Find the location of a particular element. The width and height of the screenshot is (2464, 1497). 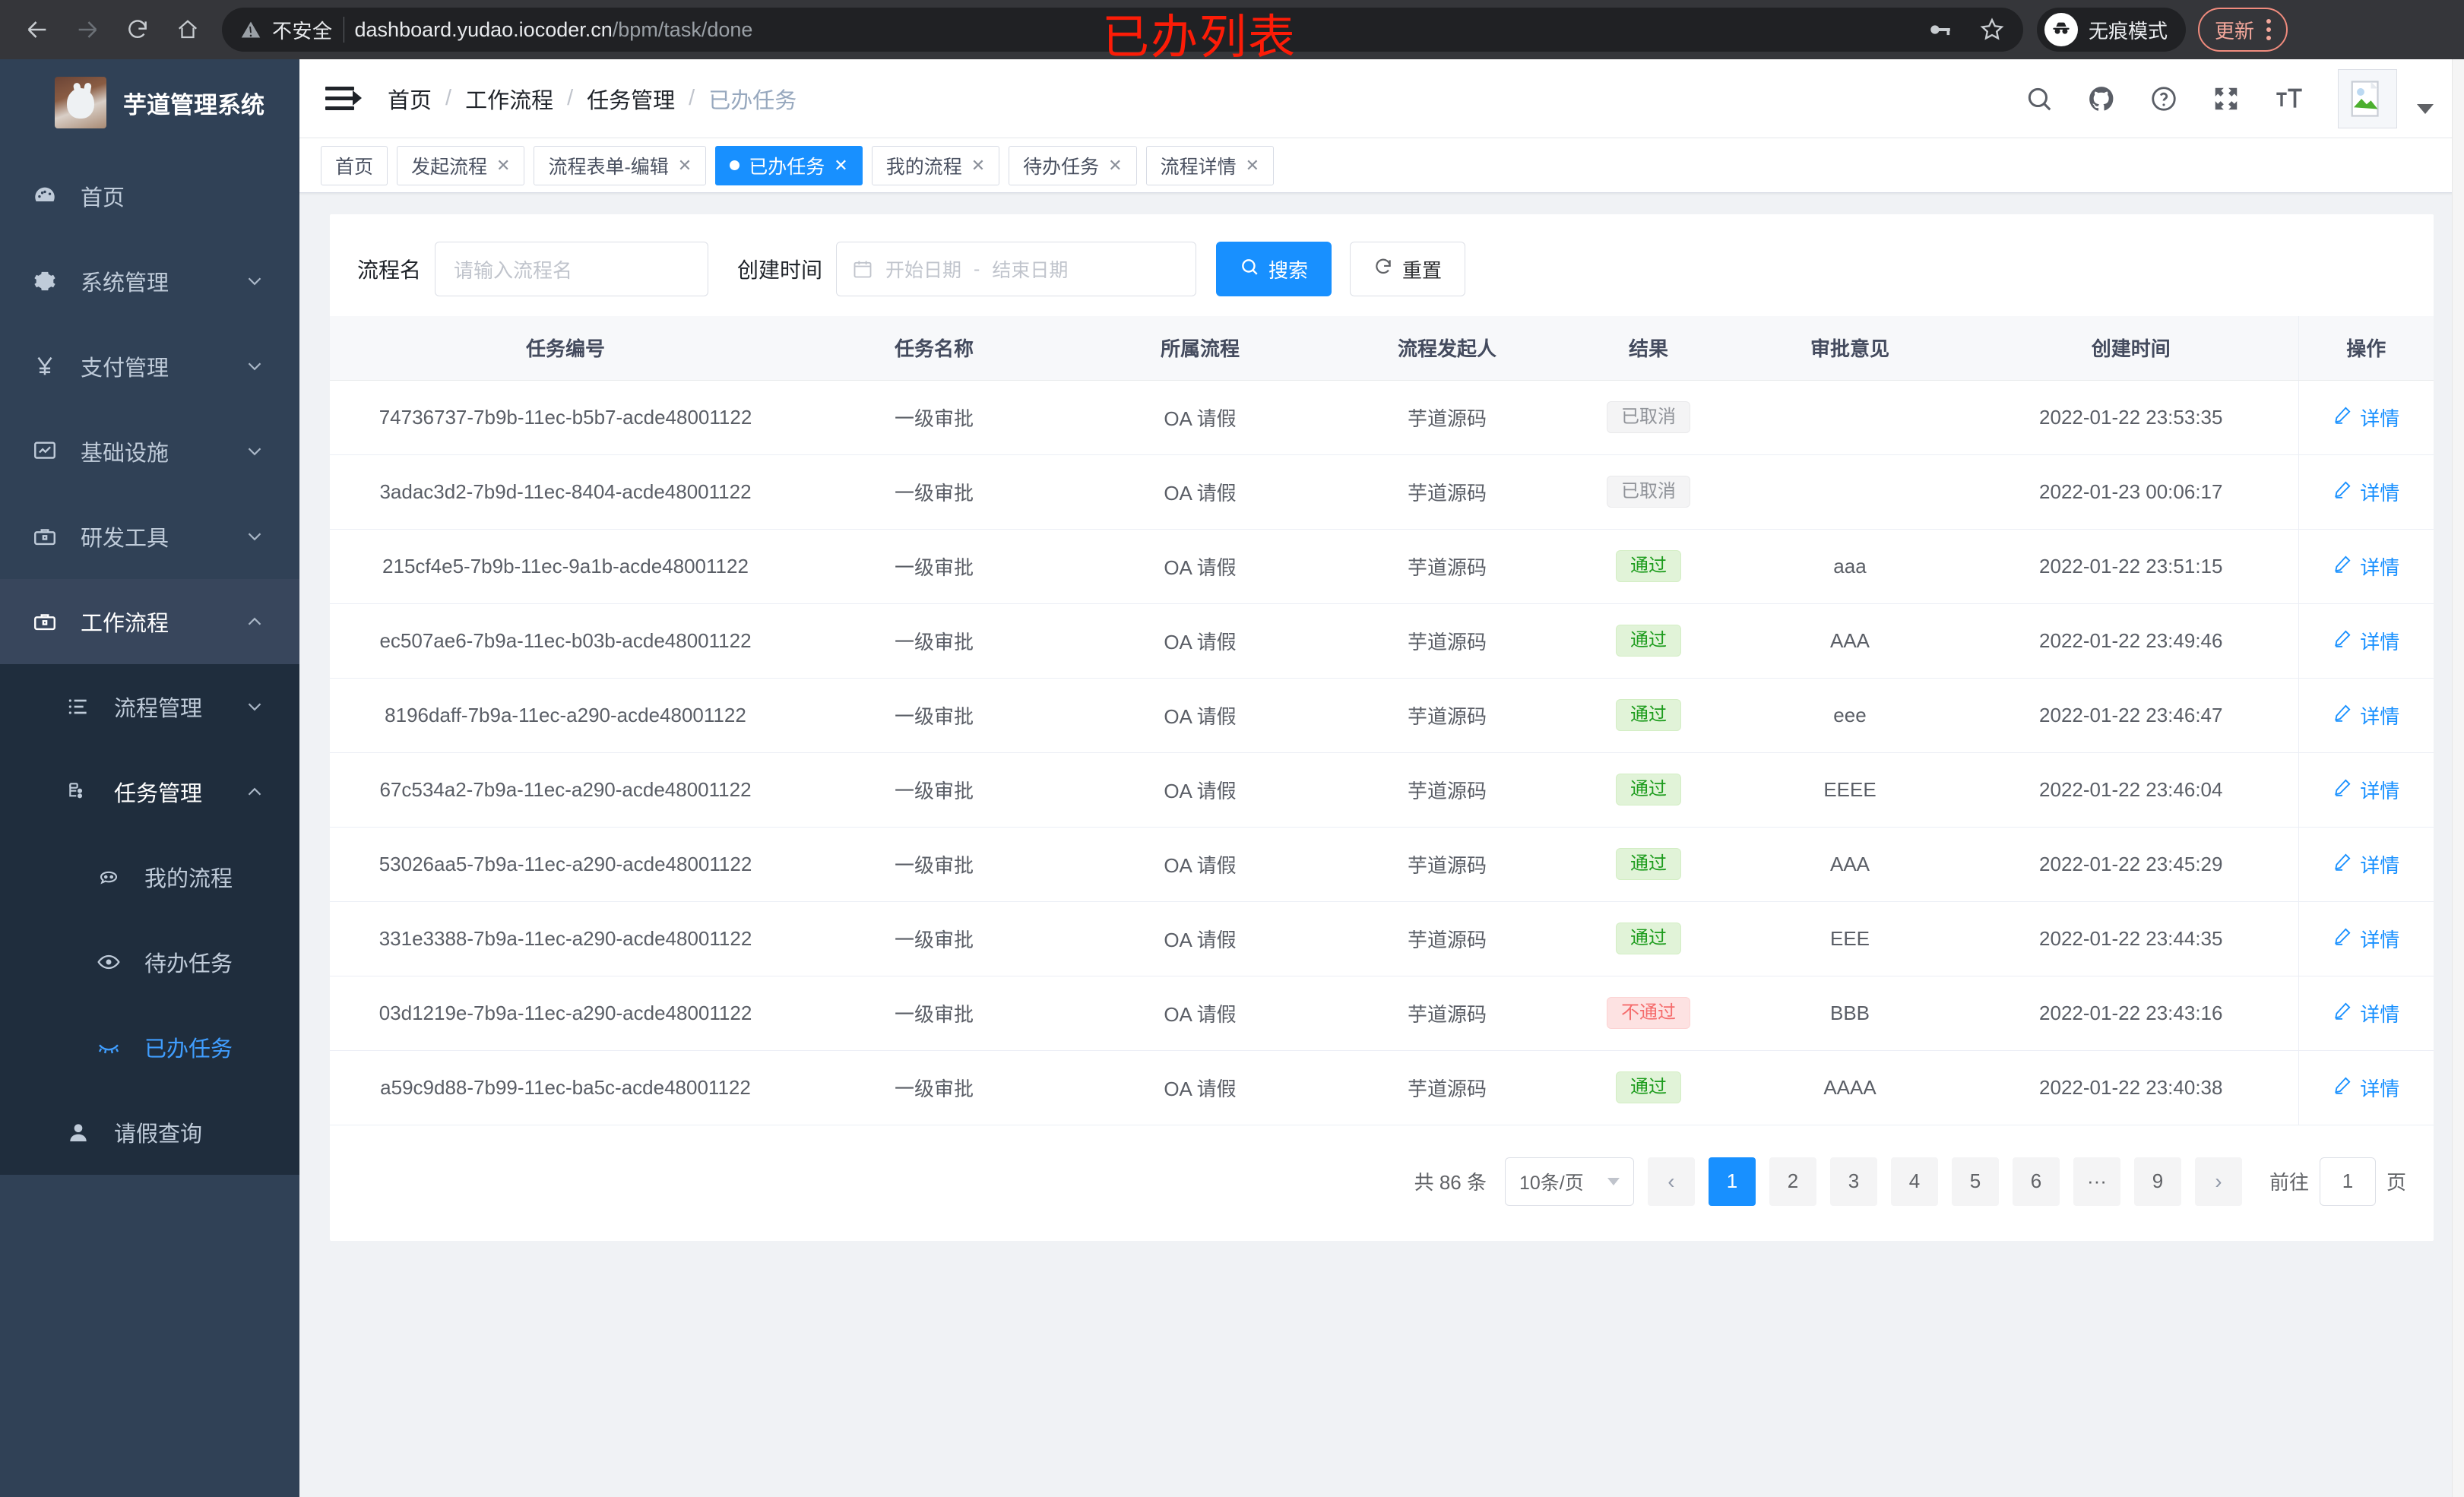

cell-task-name: 一级审批 is located at coordinates (934, 641).